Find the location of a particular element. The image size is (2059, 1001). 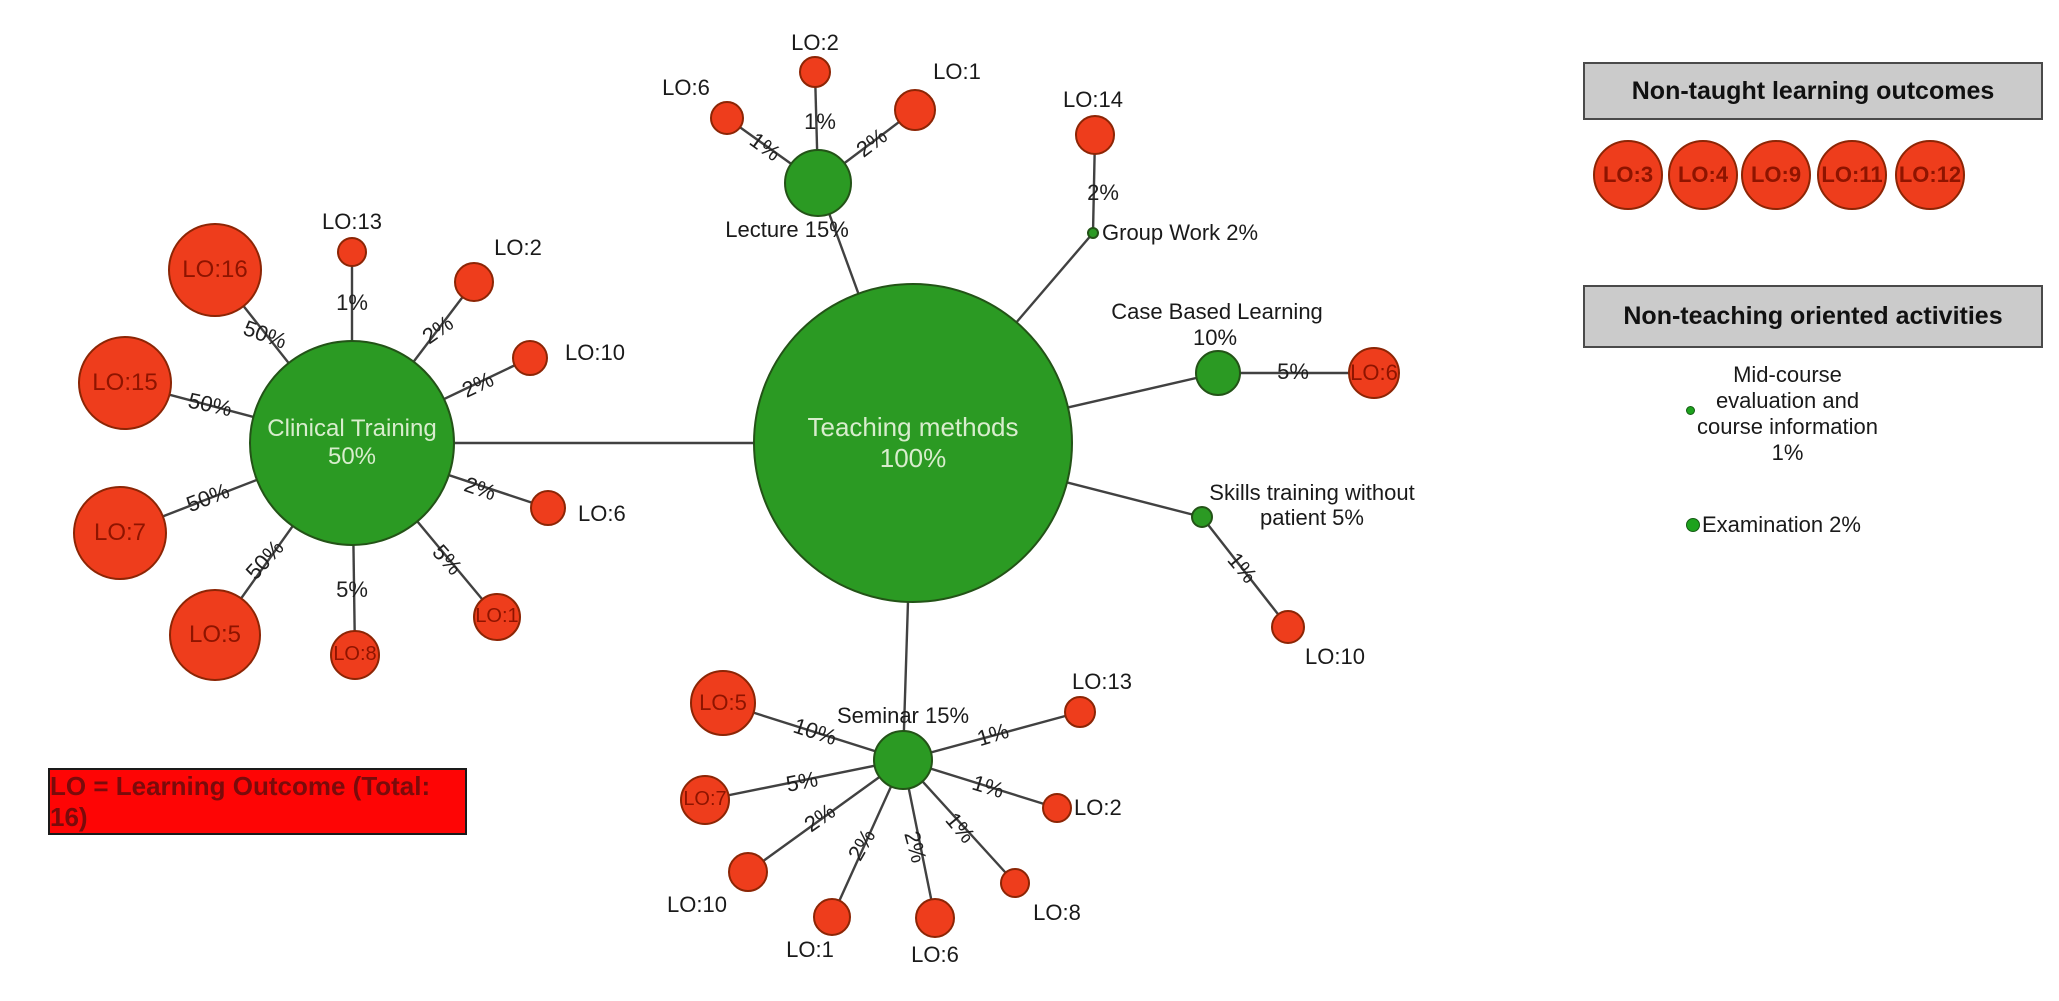

midcourse-line-2: evaluation and is located at coordinates (1787, 400).